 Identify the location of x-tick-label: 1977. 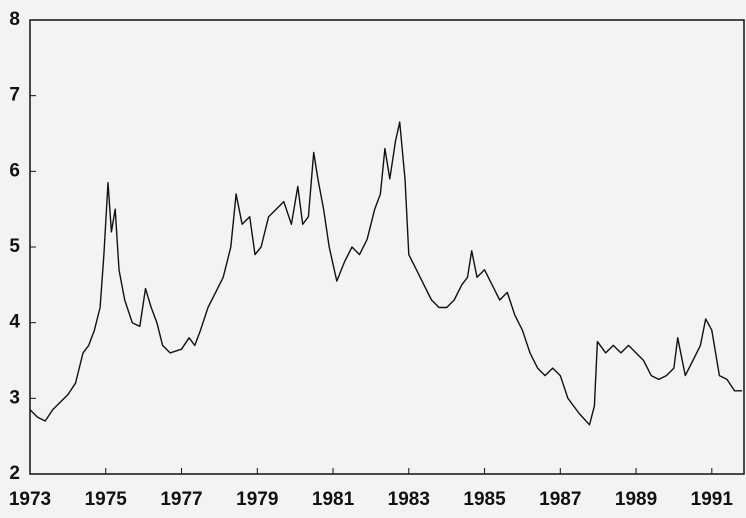
(181, 499).